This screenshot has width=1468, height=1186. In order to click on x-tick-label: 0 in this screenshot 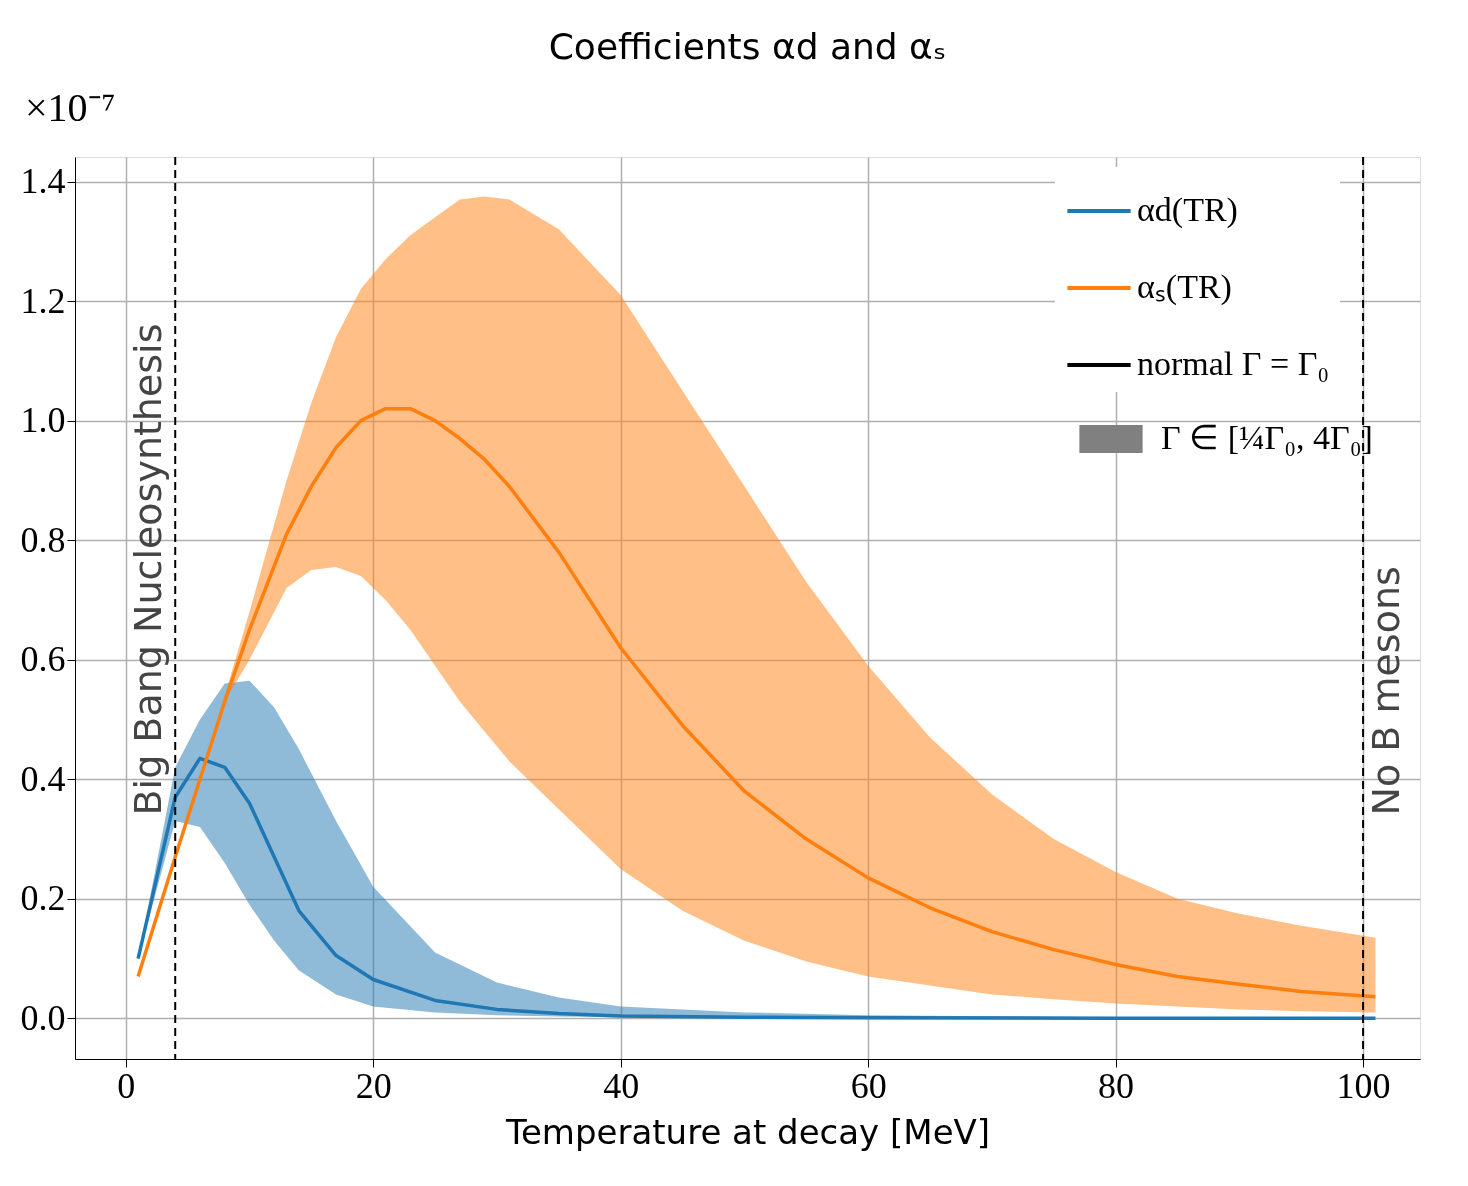, I will do `click(126, 1085)`.